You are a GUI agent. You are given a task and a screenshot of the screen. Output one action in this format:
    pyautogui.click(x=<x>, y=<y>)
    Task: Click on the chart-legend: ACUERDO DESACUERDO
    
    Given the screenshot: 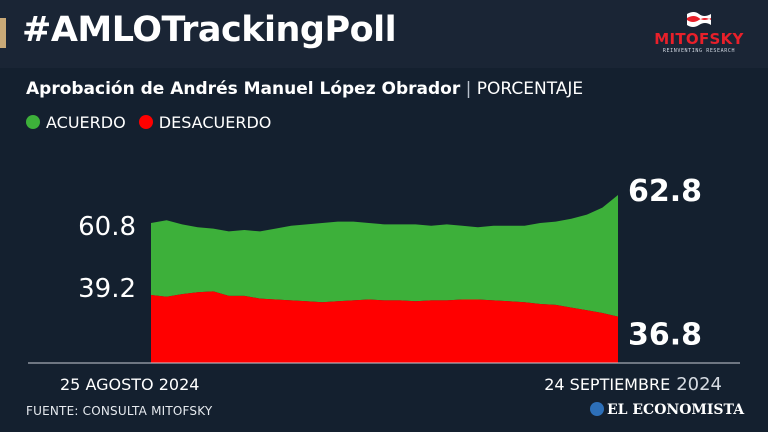 What is the action you would take?
    pyautogui.click(x=152, y=122)
    